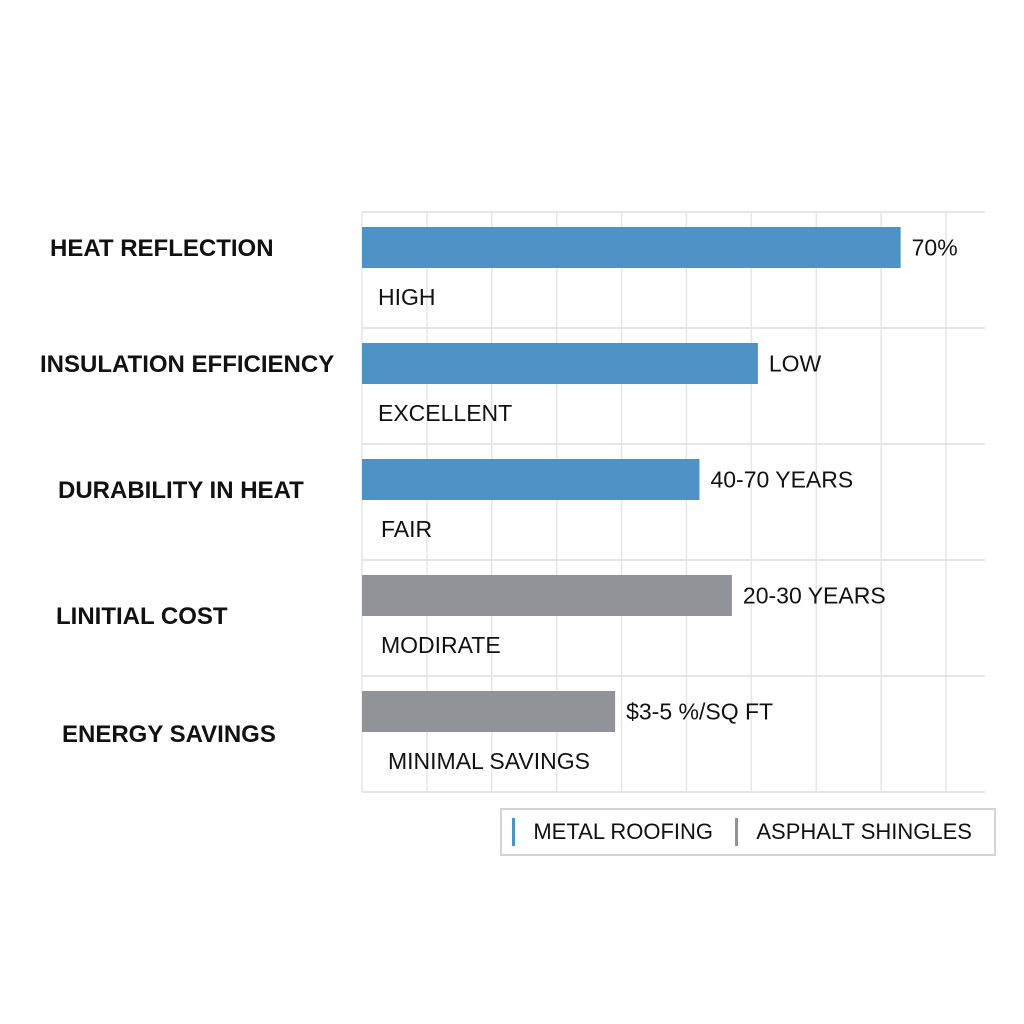 Image resolution: width=1024 pixels, height=1024 pixels. Describe the element at coordinates (623, 831) in the screenshot. I see `legend-label-metal-roofing: METAL ROOFING` at that location.